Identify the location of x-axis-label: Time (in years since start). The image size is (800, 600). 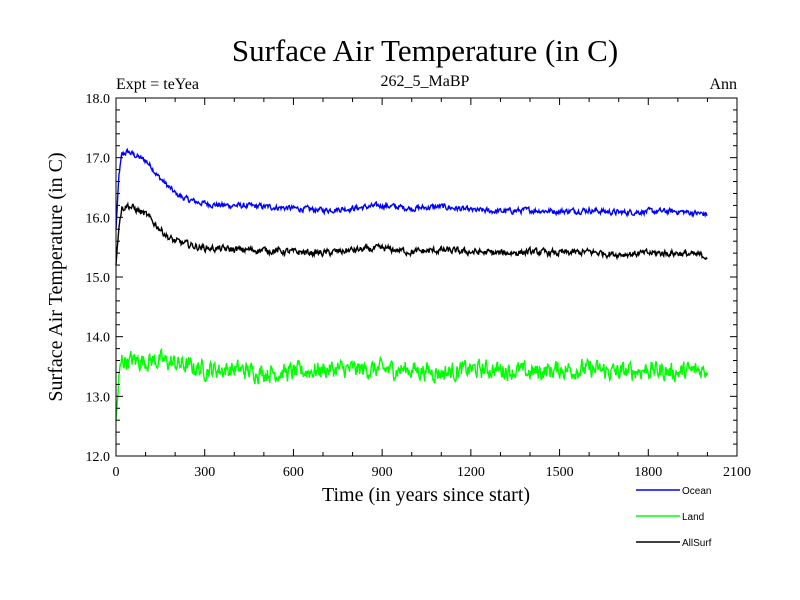
(426, 495).